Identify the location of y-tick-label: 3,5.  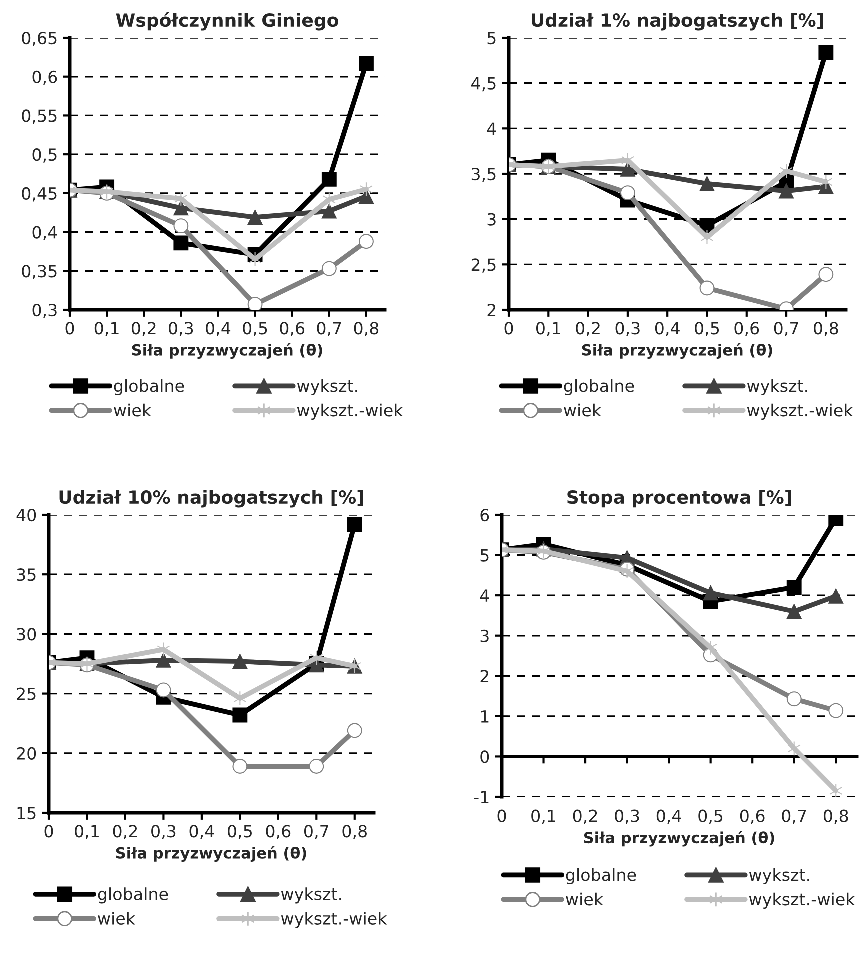
(484, 175).